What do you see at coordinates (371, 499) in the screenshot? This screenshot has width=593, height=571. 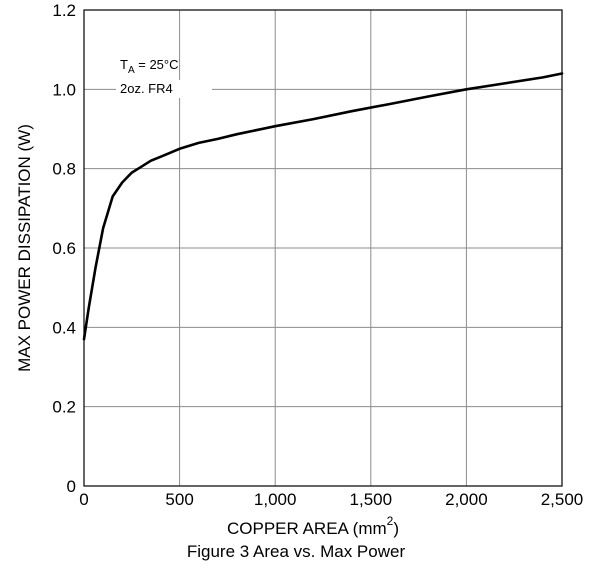 I see `x-tick-label: 1,500` at bounding box center [371, 499].